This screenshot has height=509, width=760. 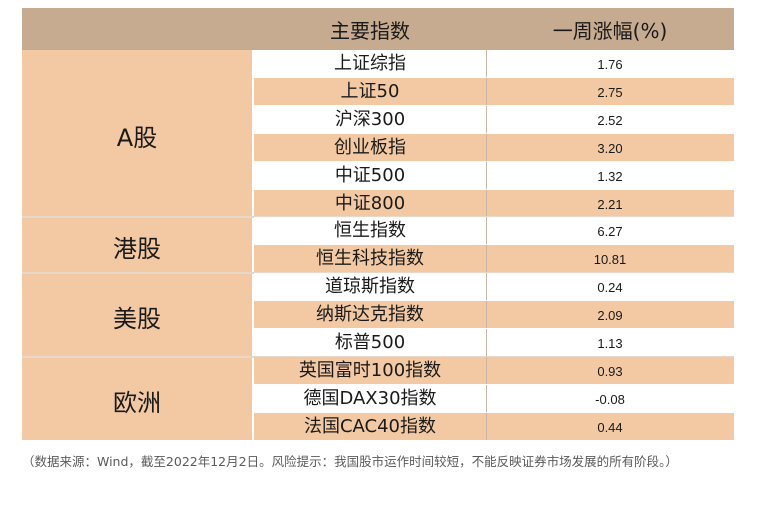 I want to click on weekly-change-value: 0.93, so click(x=610, y=371).